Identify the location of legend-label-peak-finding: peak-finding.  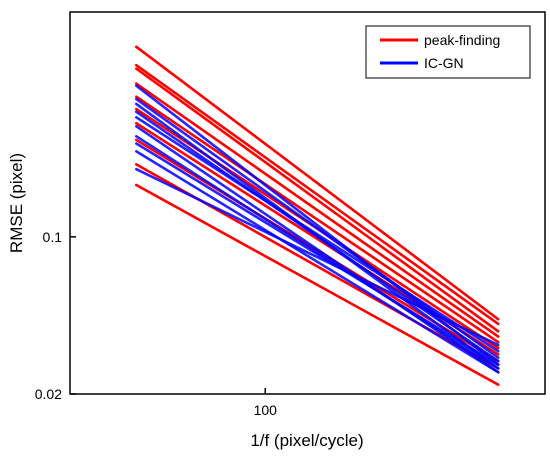
(462, 40).